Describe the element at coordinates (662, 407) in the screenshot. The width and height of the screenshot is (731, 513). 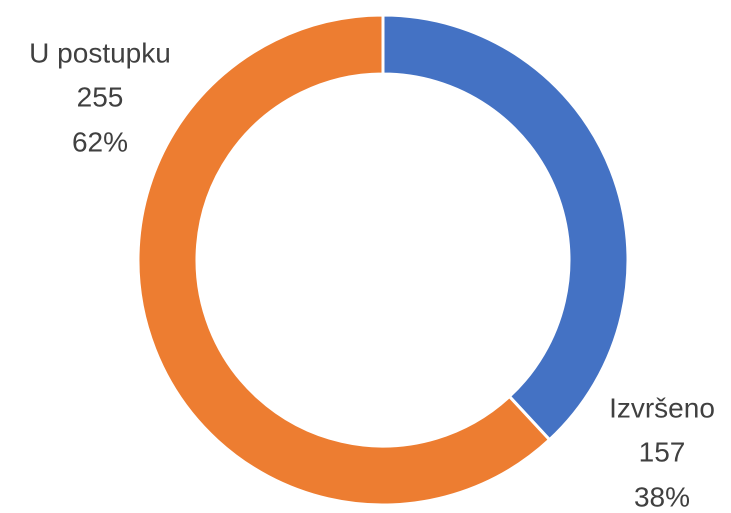
I see `category-label: Izvršeno` at that location.